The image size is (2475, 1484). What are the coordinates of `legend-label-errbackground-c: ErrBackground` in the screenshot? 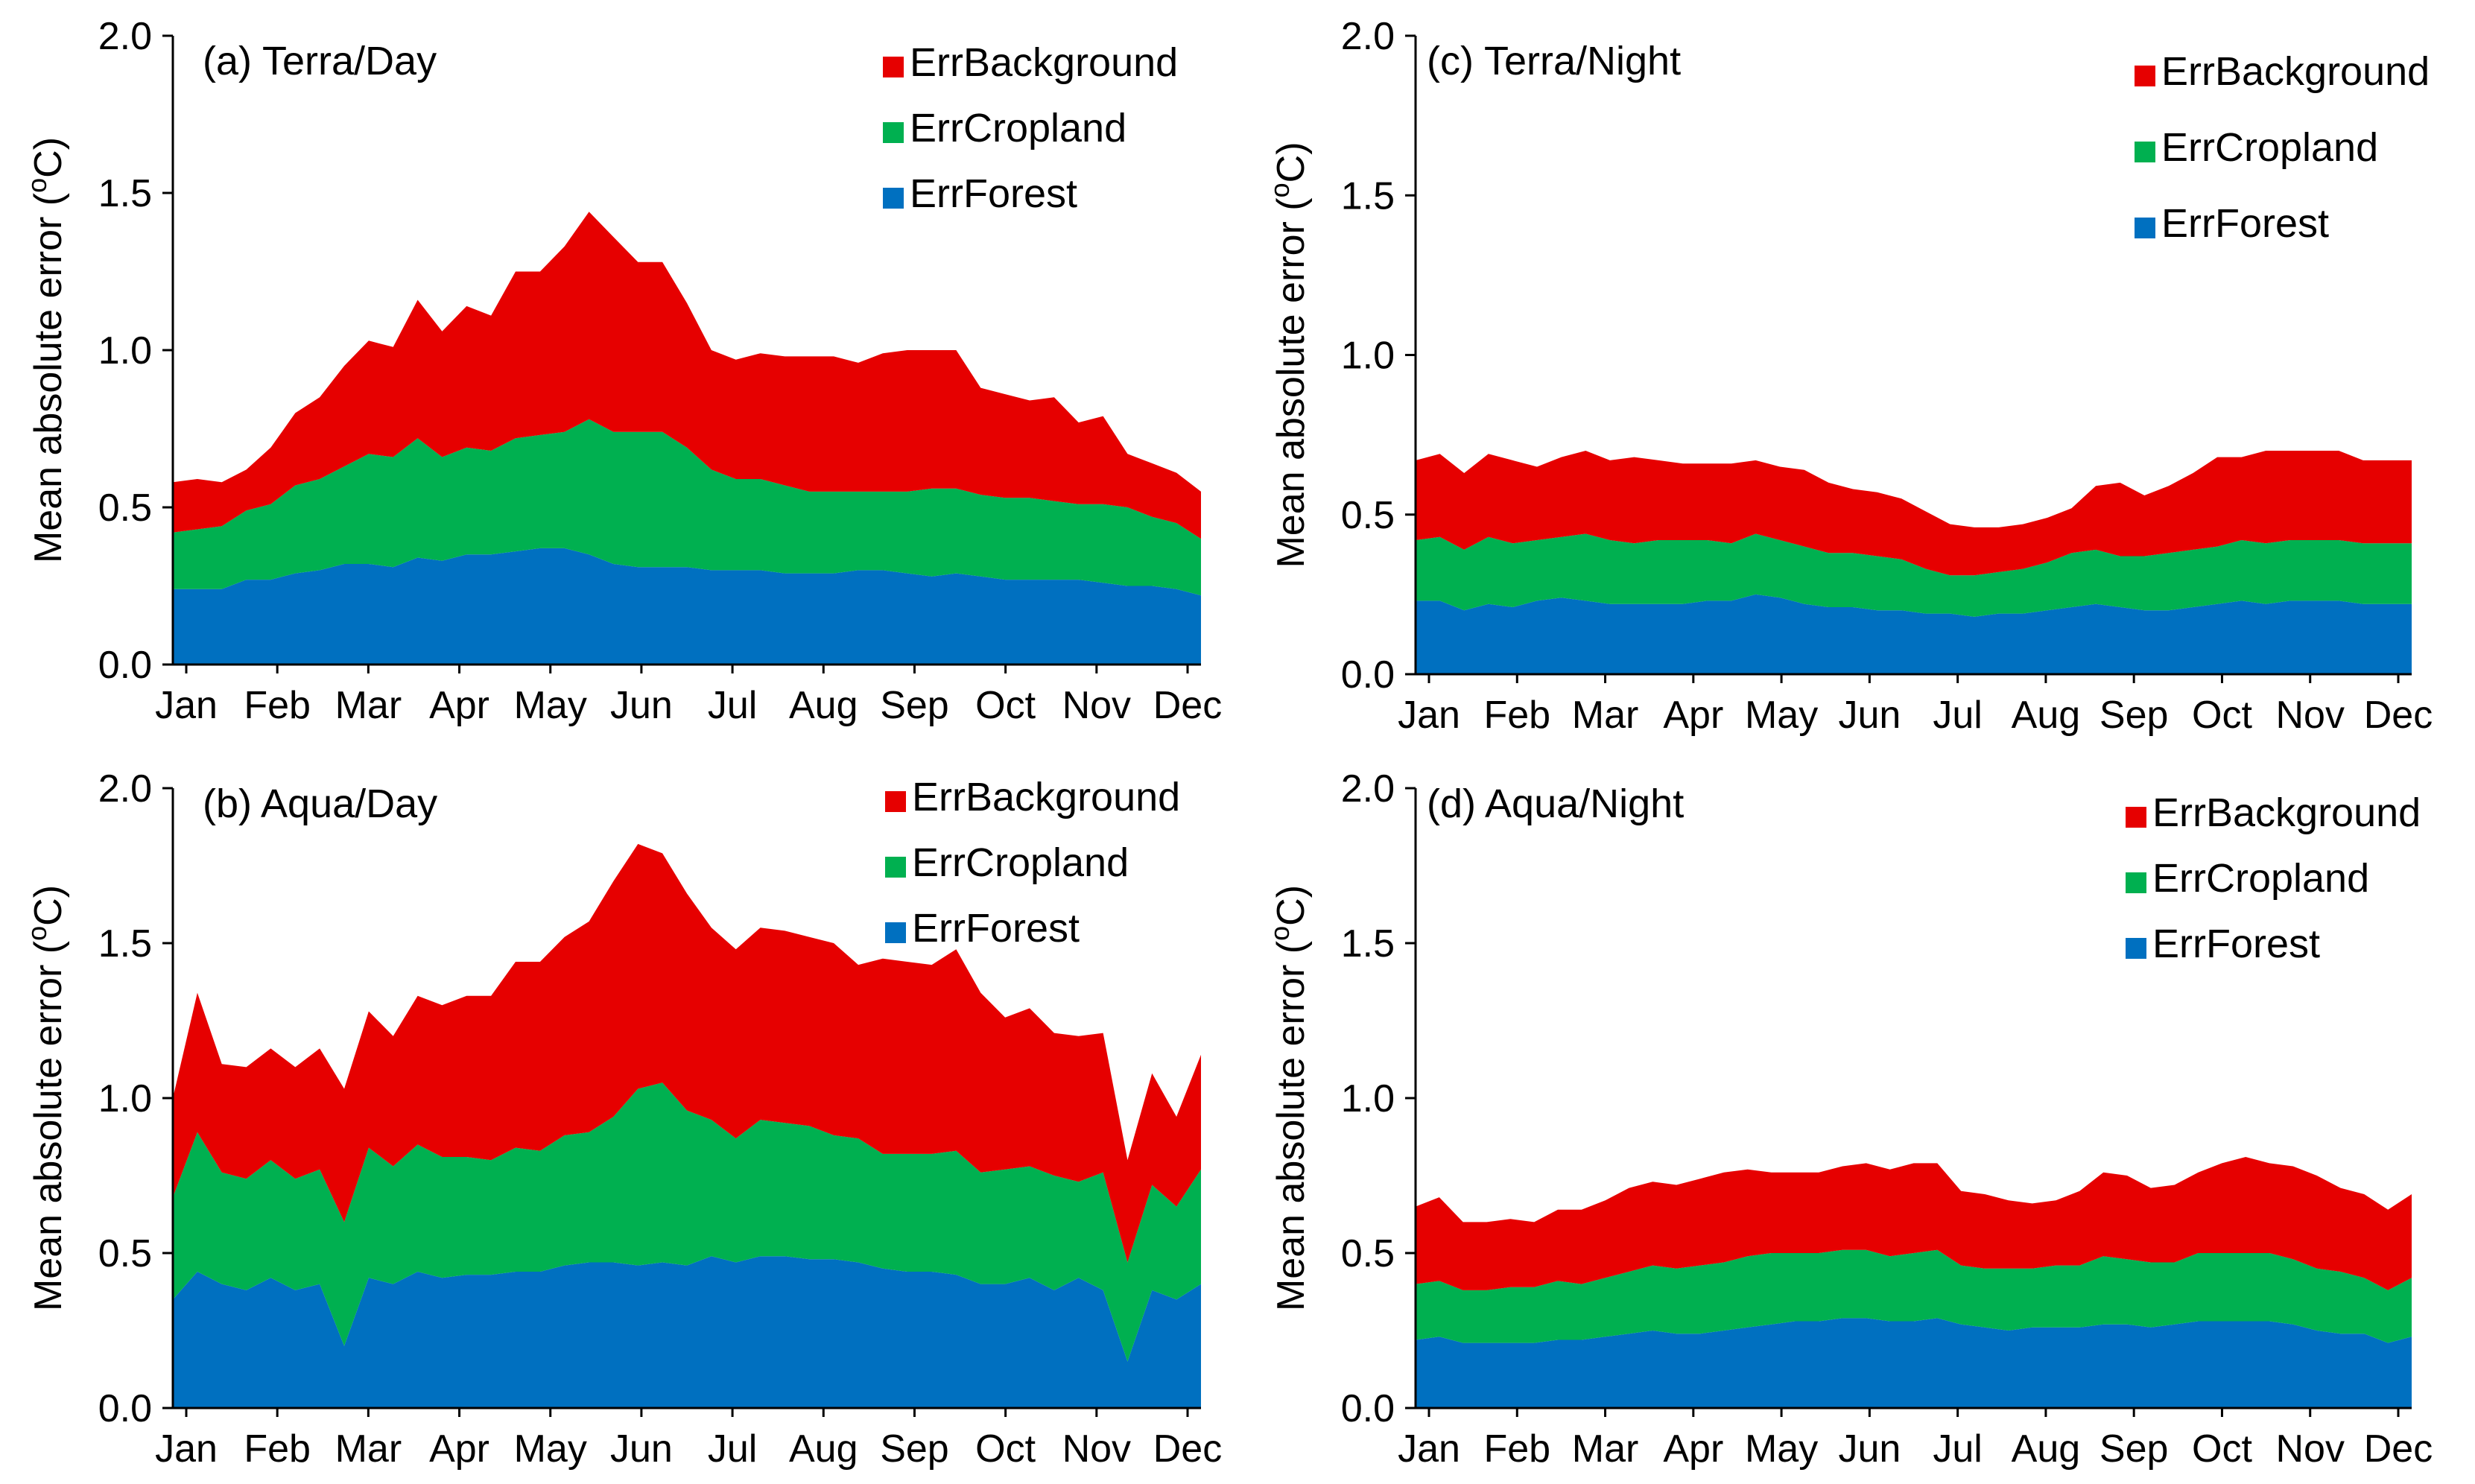 It's located at (2295, 72).